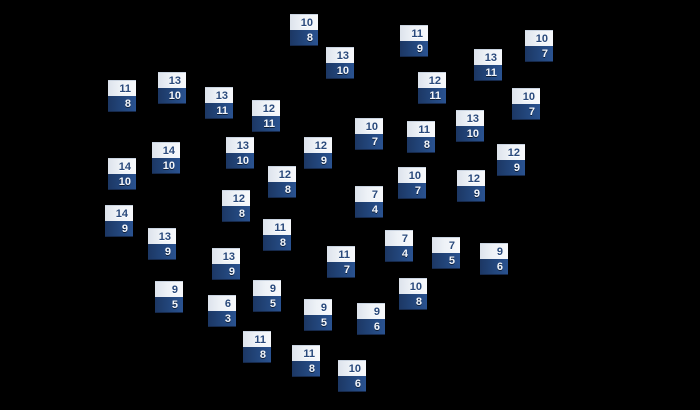 The width and height of the screenshot is (700, 410). I want to click on marker-upper-value: 7, so click(446, 245).